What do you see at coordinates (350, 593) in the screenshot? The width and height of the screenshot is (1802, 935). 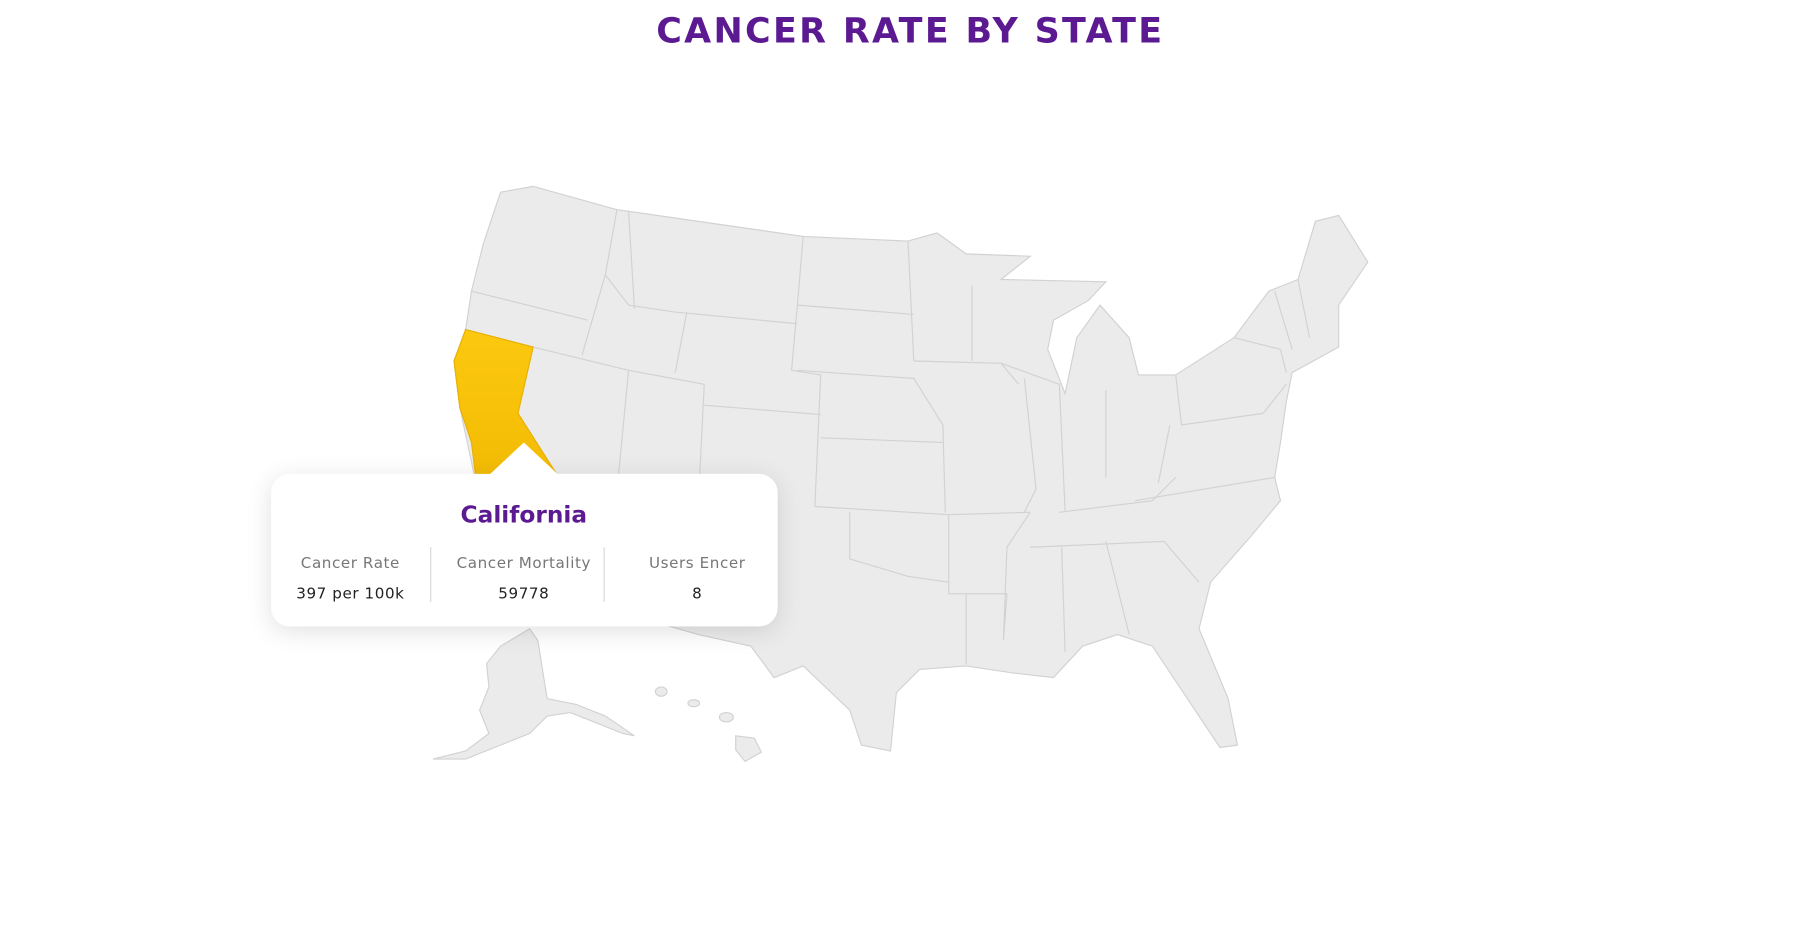 I see `stat-value: 397 per 100k` at bounding box center [350, 593].